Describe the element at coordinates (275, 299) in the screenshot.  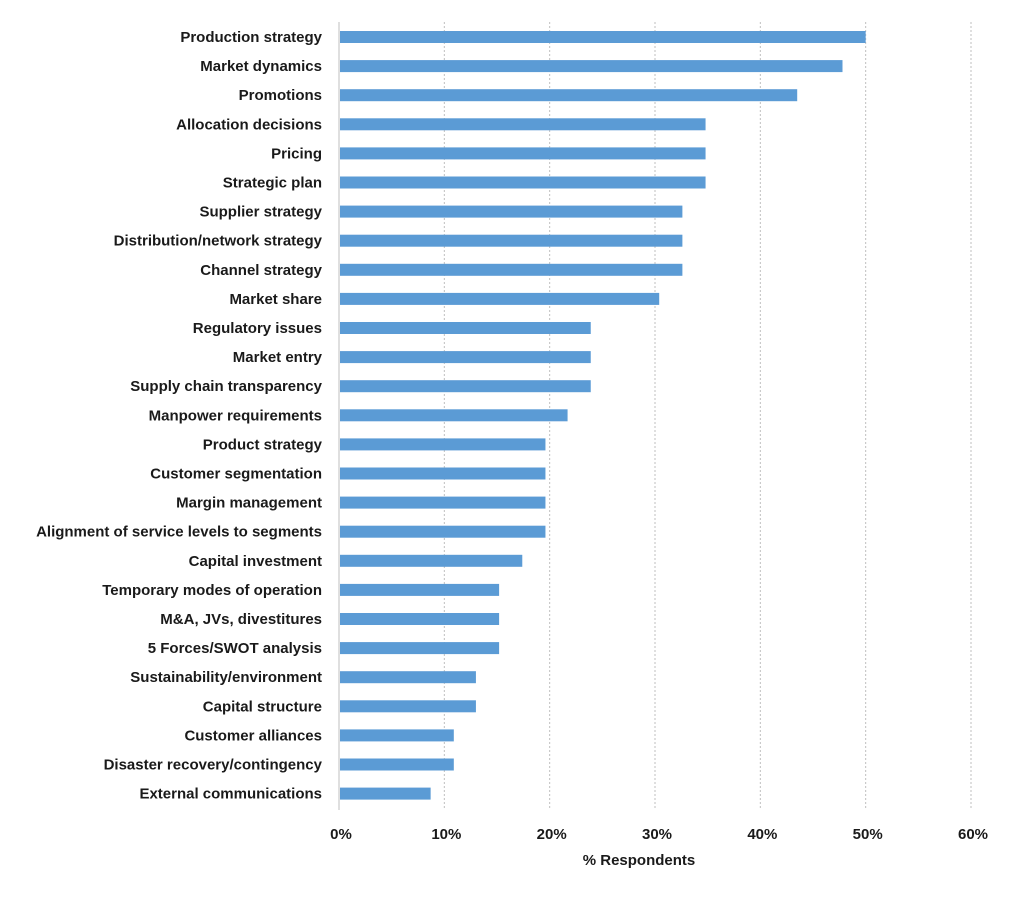
I see `category-label: Market share` at that location.